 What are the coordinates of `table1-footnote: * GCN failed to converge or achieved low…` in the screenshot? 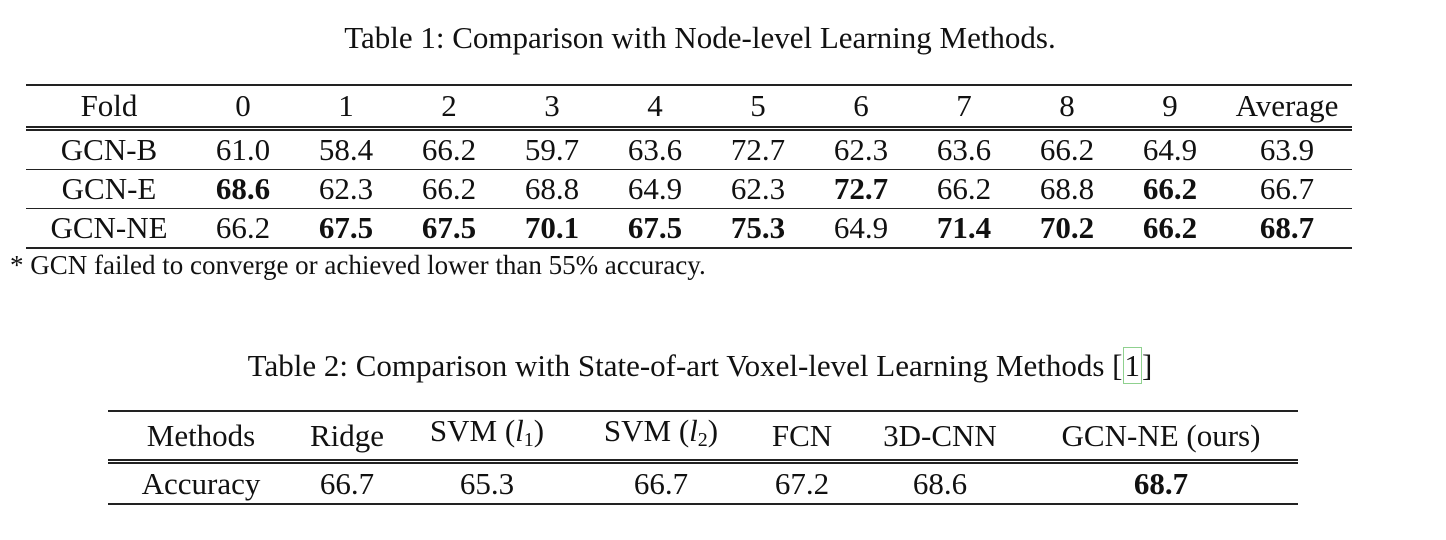 It's located at (358, 265).